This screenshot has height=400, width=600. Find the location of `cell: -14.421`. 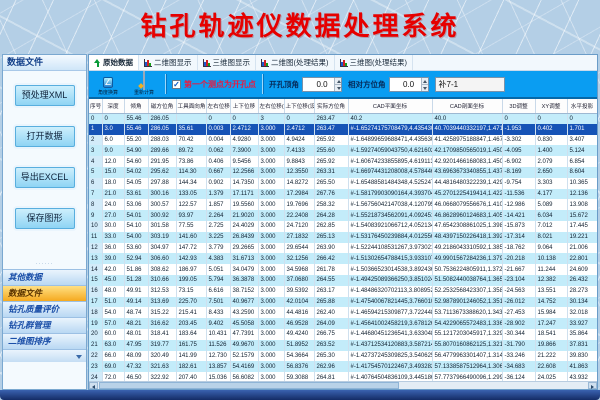

cell: -14.421 is located at coordinates (519, 215).